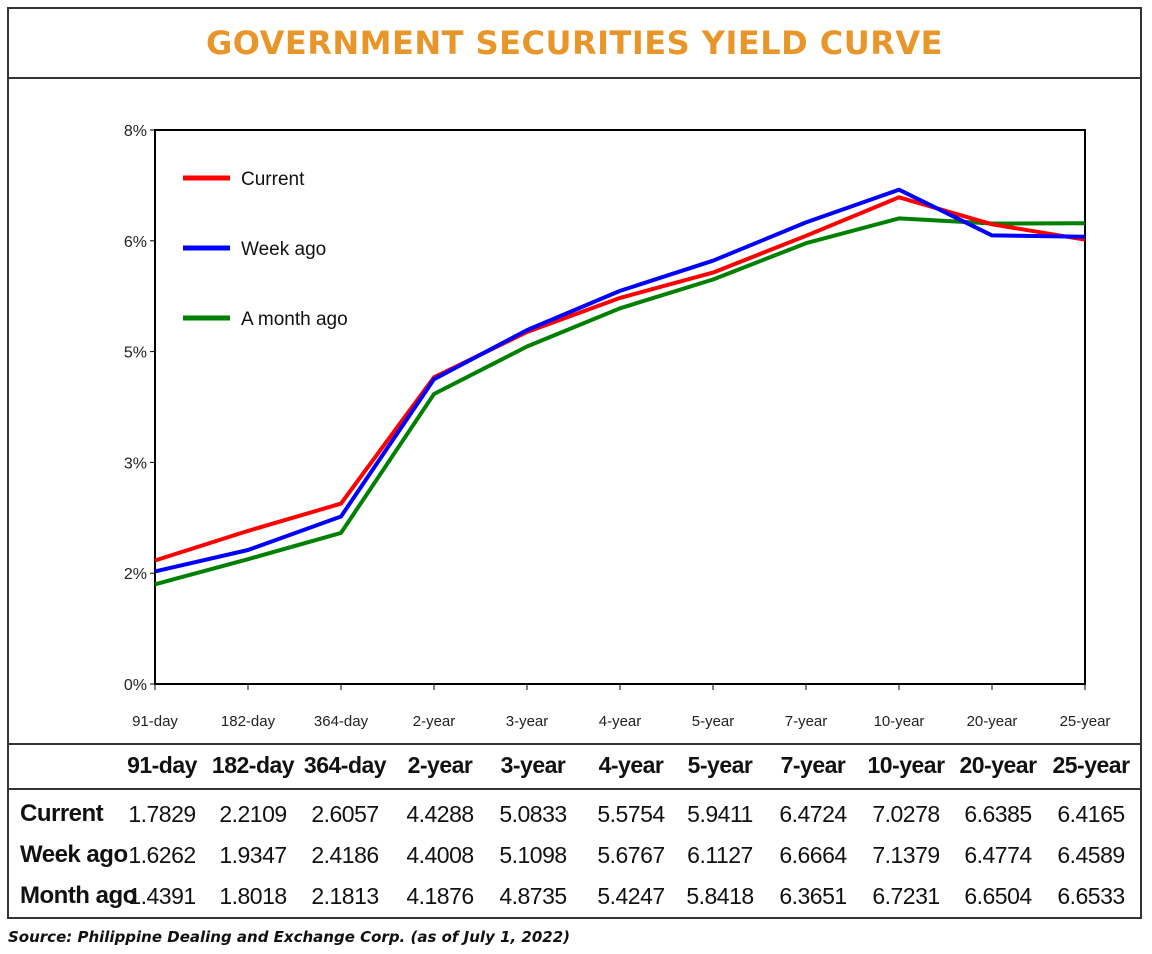 This screenshot has width=1152, height=954. Describe the element at coordinates (78, 895) in the screenshot. I see `row-label: Month ago` at that location.